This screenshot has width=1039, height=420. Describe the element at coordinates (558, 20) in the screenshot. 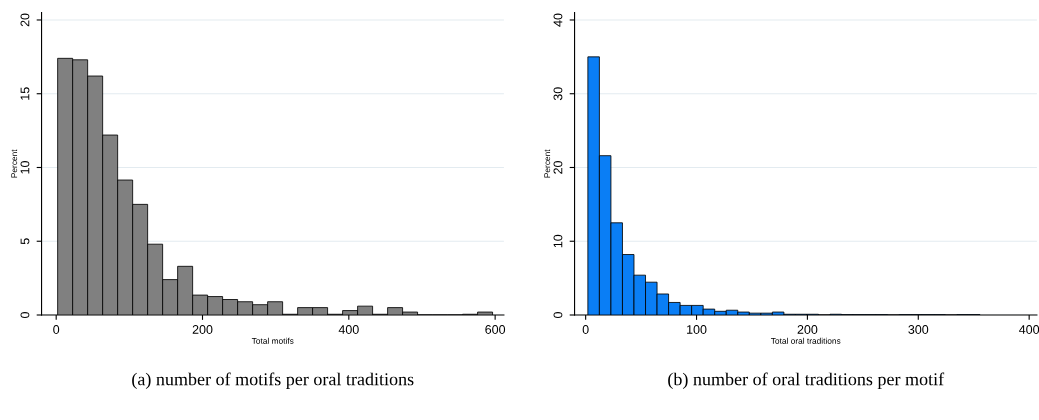

I see `y-tick-label: 40` at that location.